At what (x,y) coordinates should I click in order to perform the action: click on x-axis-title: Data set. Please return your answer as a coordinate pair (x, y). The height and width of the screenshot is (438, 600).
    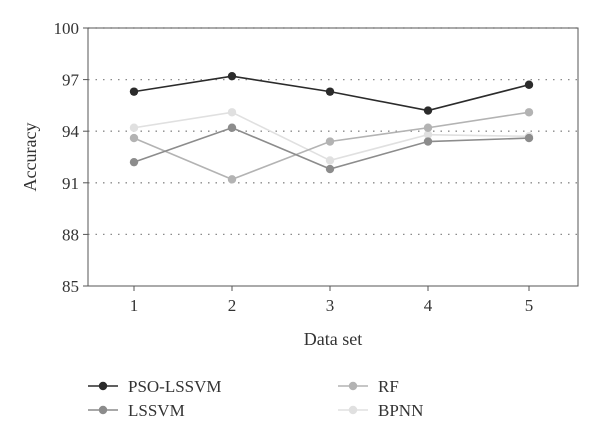
    Looking at the image, I should click on (333, 339).